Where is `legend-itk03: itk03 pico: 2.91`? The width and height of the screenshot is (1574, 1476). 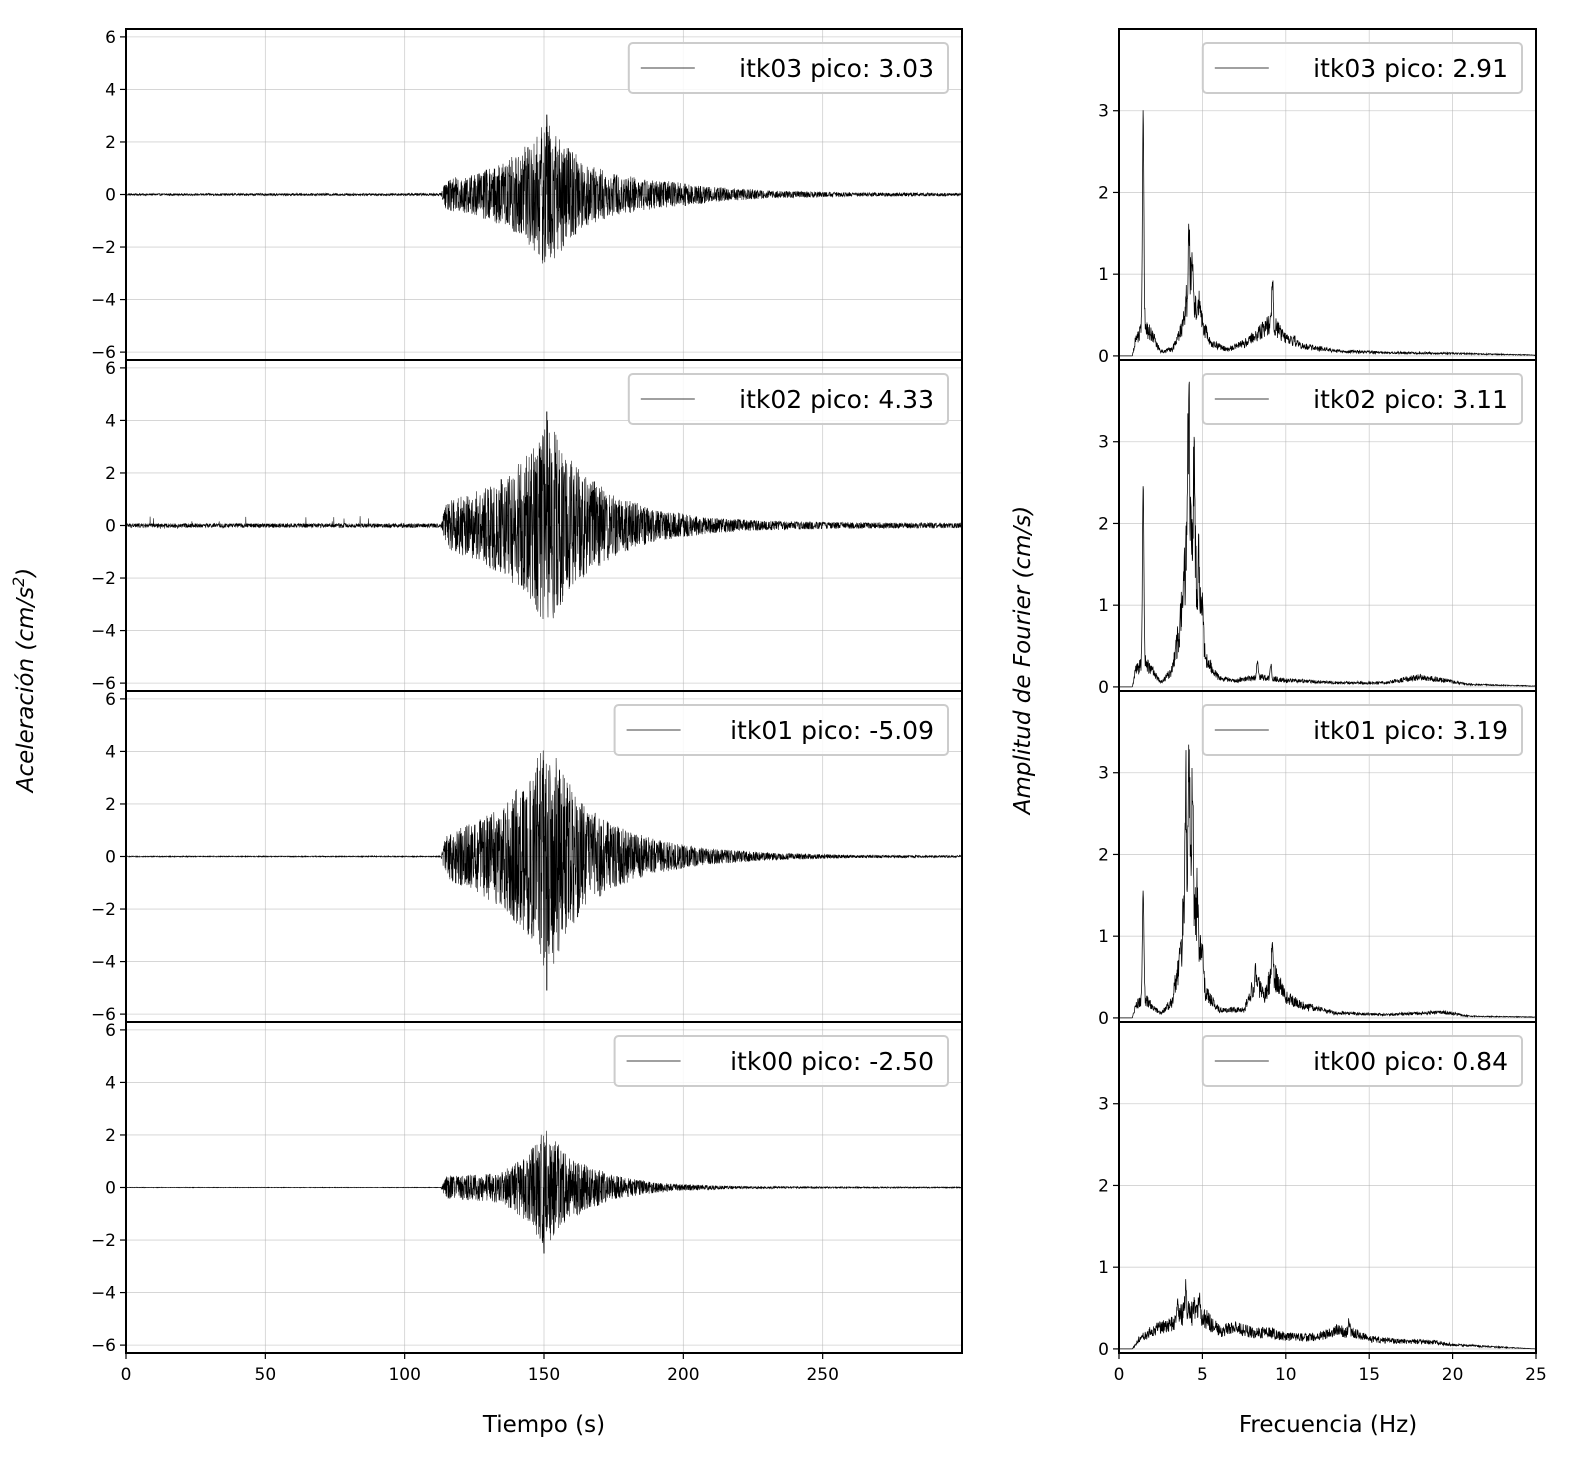 legend-itk03: itk03 pico: 2.91 is located at coordinates (1362, 68).